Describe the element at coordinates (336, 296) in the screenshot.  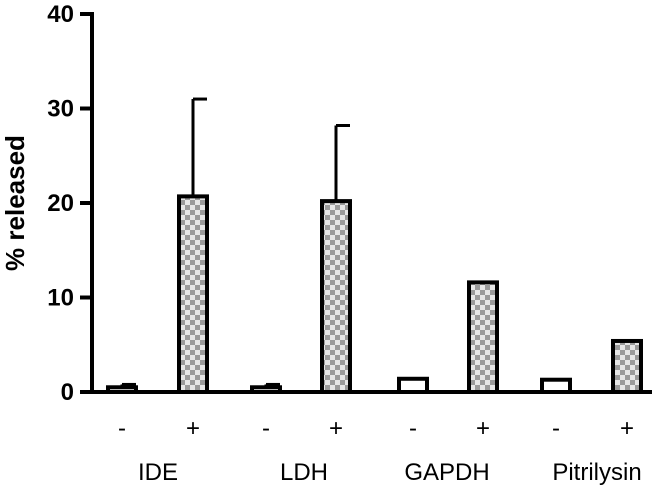
I see `bar-ldh-plus` at that location.